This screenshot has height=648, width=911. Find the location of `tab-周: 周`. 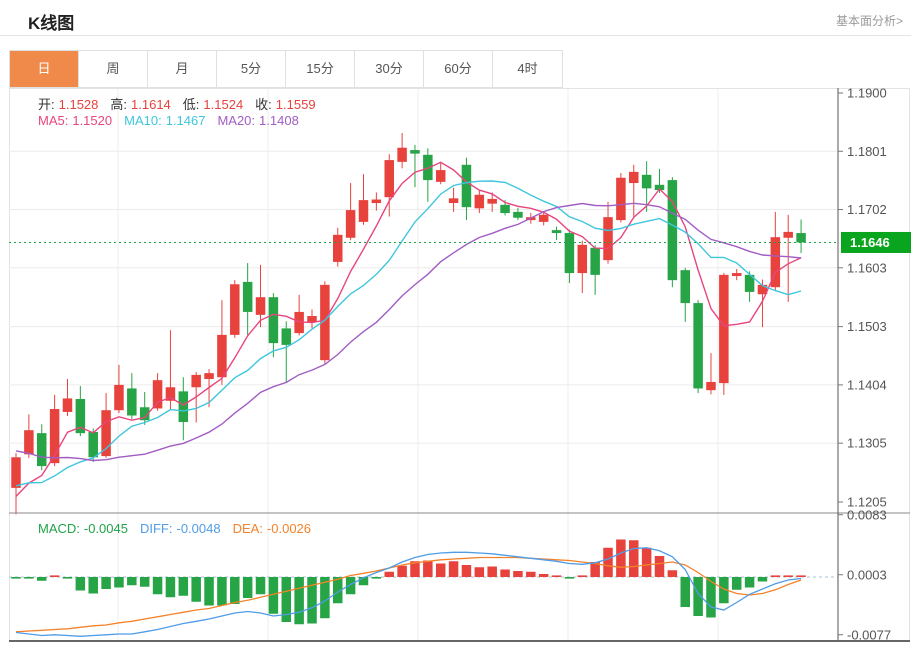

tab-周: 周 is located at coordinates (113, 69).